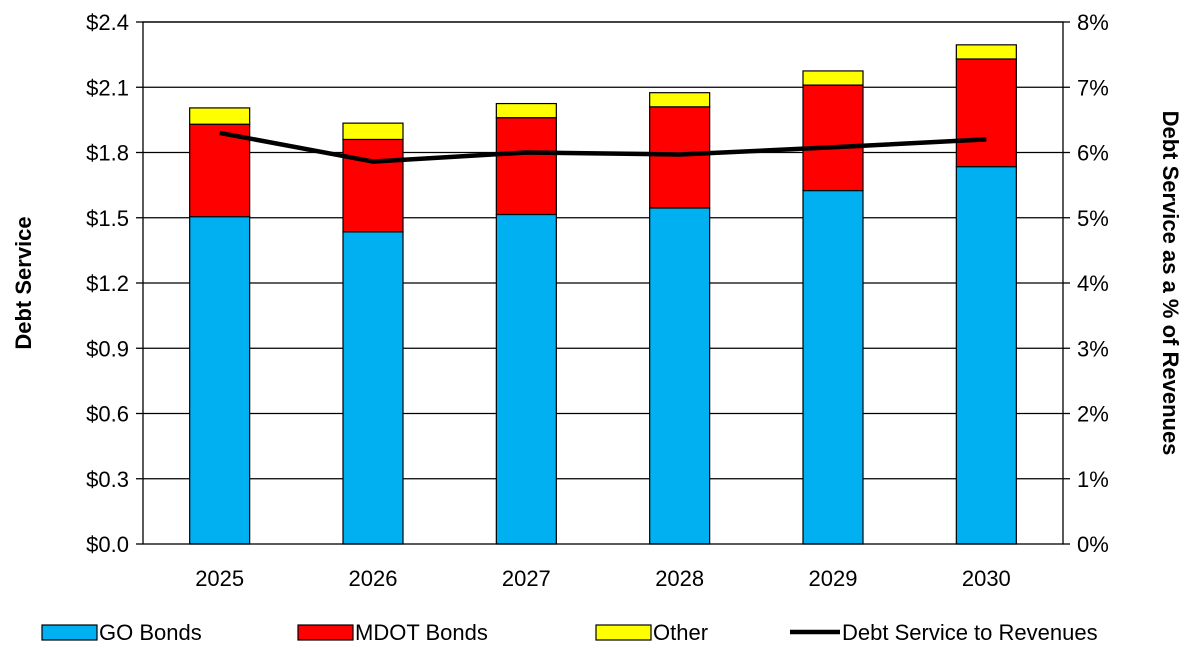 This screenshot has width=1190, height=658. I want to click on x-tick-label: 2026, so click(373, 578).